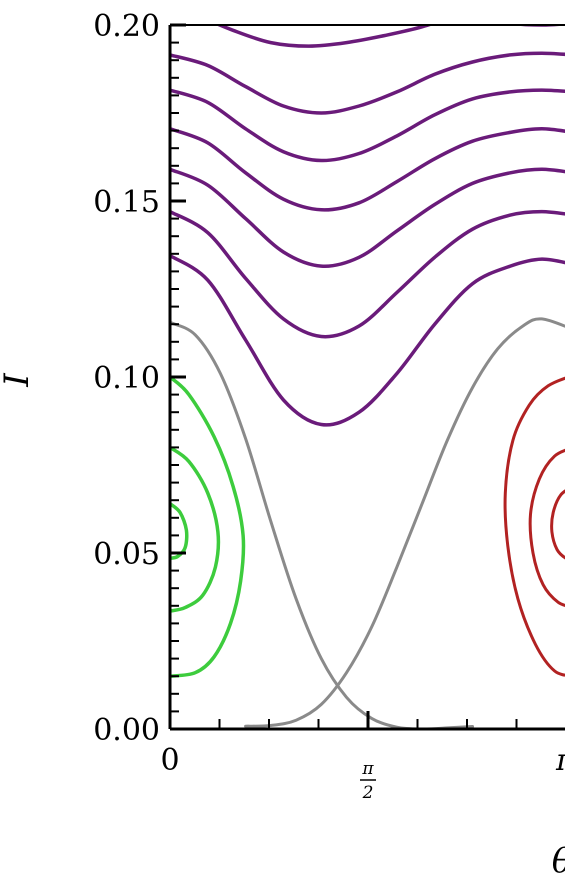 This screenshot has width=565, height=886. What do you see at coordinates (126, 730) in the screenshot?
I see `y-tick-label: 0.00` at bounding box center [126, 730].